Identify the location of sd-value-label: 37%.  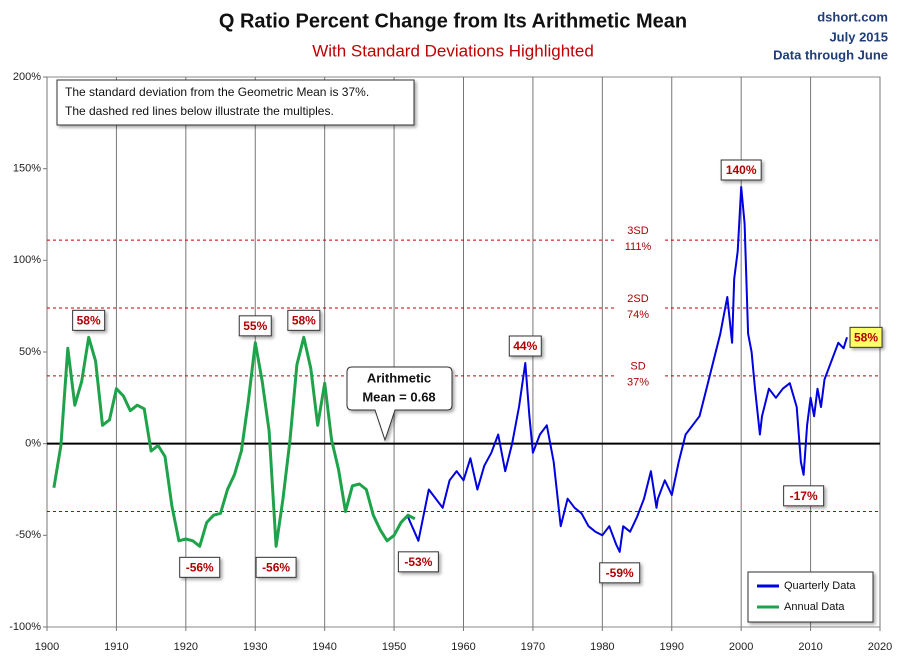
(638, 383).